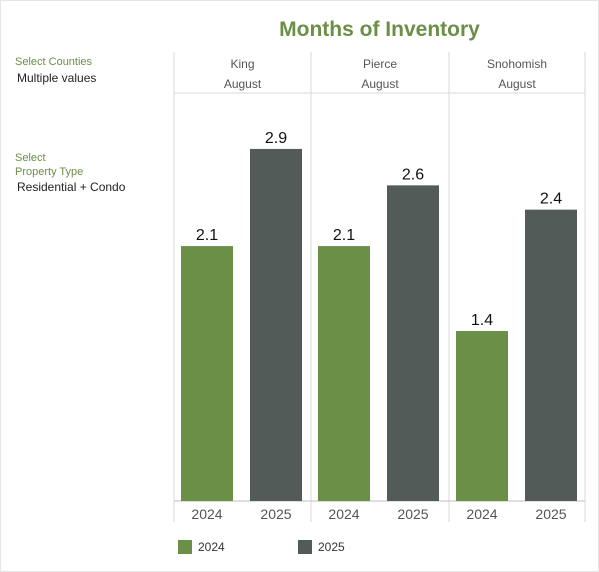 The width and height of the screenshot is (599, 572). Describe the element at coordinates (344, 373) in the screenshot. I see `bar-pierce-2024` at that location.